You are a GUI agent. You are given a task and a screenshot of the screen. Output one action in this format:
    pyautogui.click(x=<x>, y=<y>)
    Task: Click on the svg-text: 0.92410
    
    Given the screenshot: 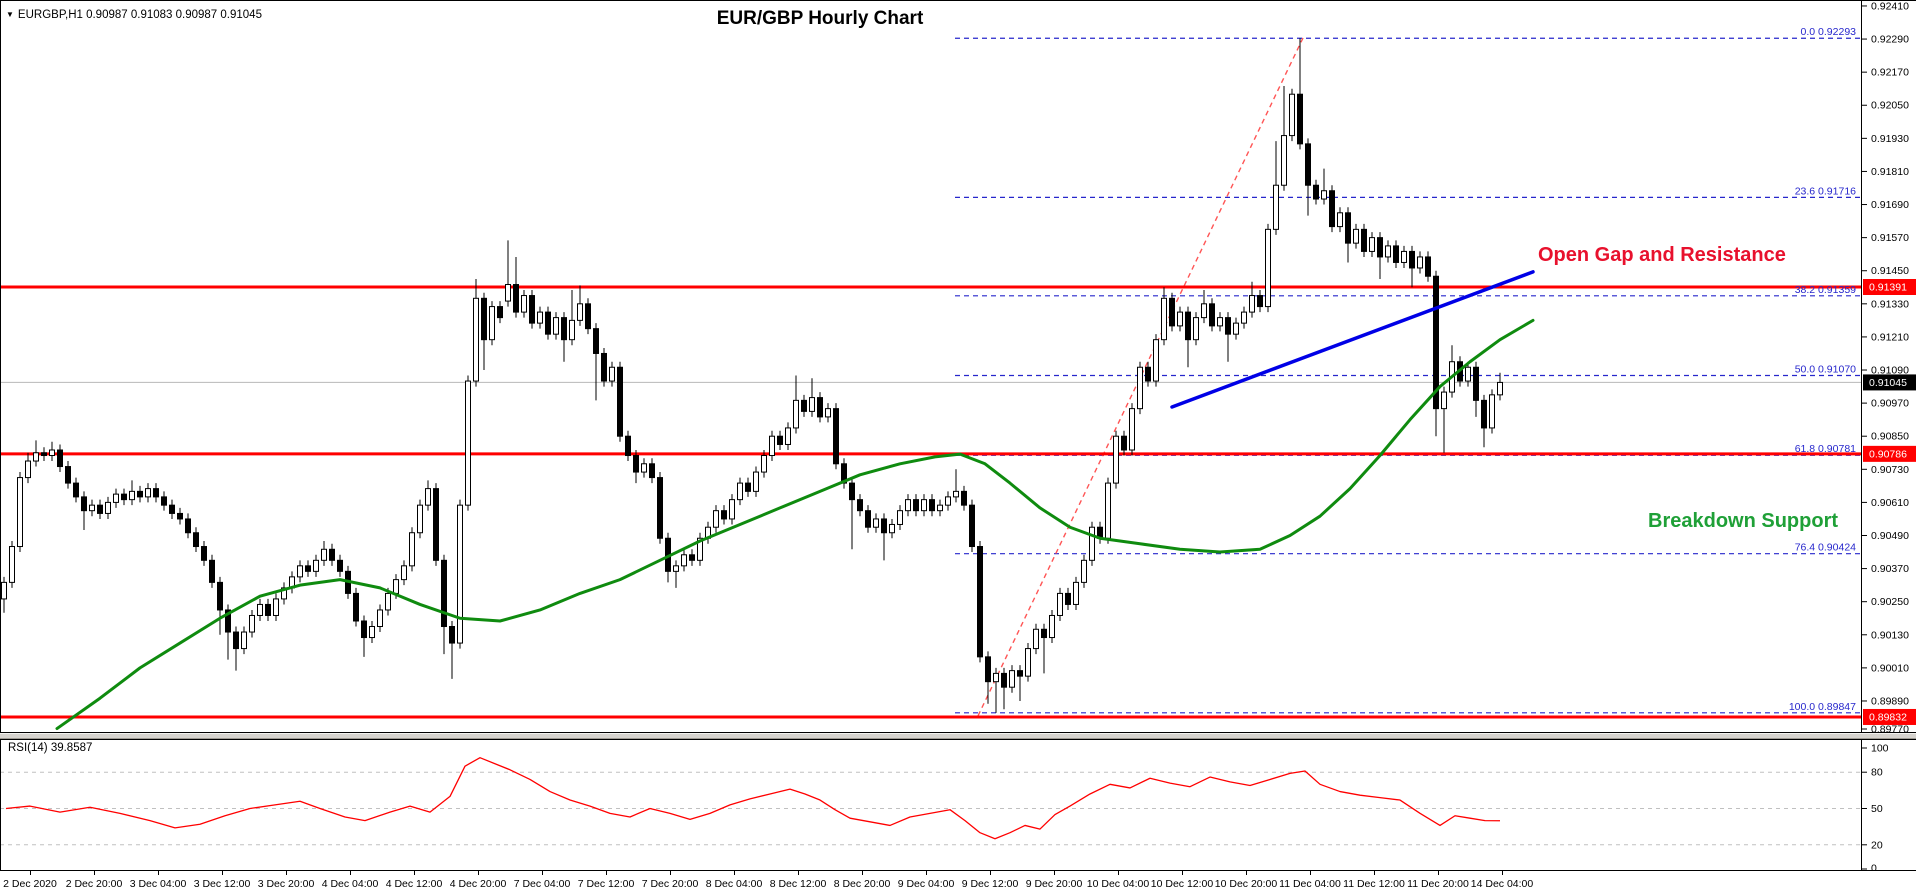 What is the action you would take?
    pyautogui.click(x=1890, y=6)
    